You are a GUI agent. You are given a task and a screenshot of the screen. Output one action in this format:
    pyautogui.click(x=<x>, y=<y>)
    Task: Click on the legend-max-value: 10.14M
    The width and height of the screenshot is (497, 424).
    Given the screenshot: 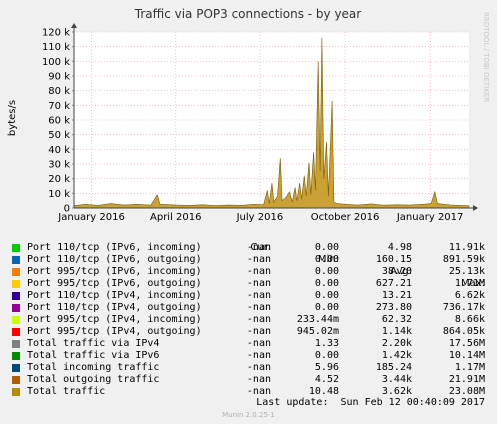 What is the action you would take?
    pyautogui.click(x=466, y=355)
    